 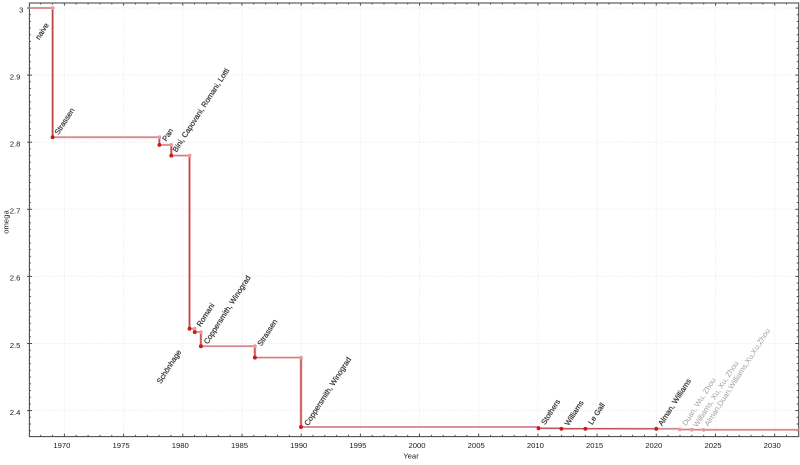 What do you see at coordinates (411, 456) in the screenshot?
I see `svg-text: Year` at bounding box center [411, 456].